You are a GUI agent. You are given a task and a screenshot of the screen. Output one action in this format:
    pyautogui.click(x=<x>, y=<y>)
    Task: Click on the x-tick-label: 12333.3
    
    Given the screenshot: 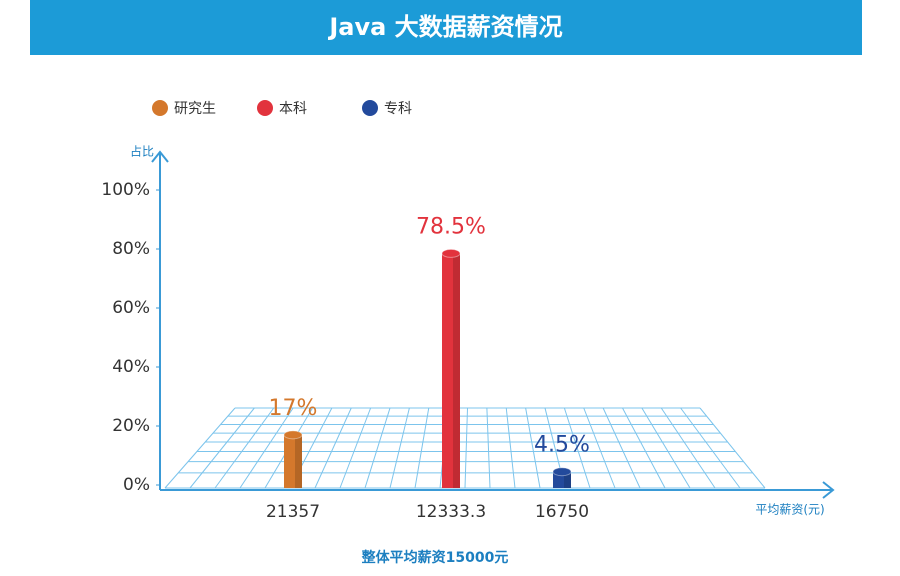 What is the action you would take?
    pyautogui.click(x=451, y=512)
    